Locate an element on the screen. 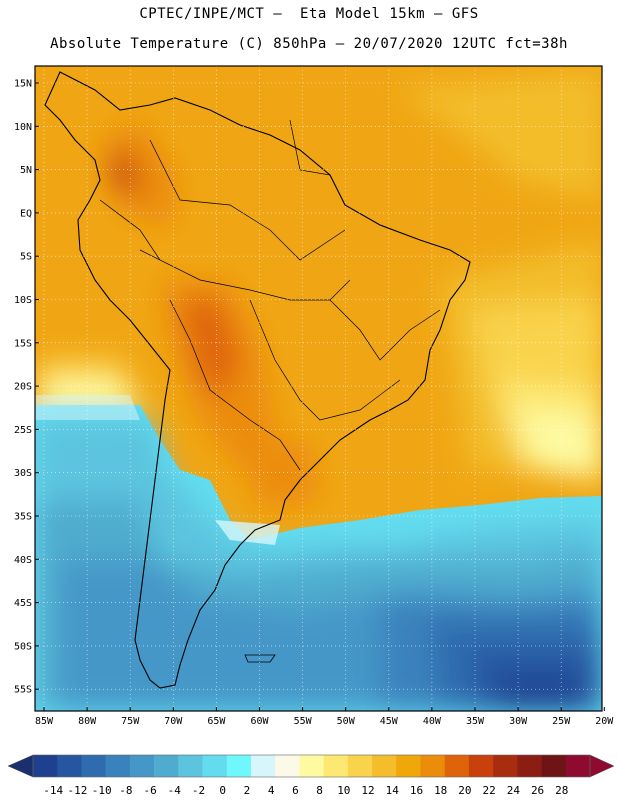 Image resolution: width=618 pixels, height=800 pixels. colorbar-label: 26 is located at coordinates (537, 790).